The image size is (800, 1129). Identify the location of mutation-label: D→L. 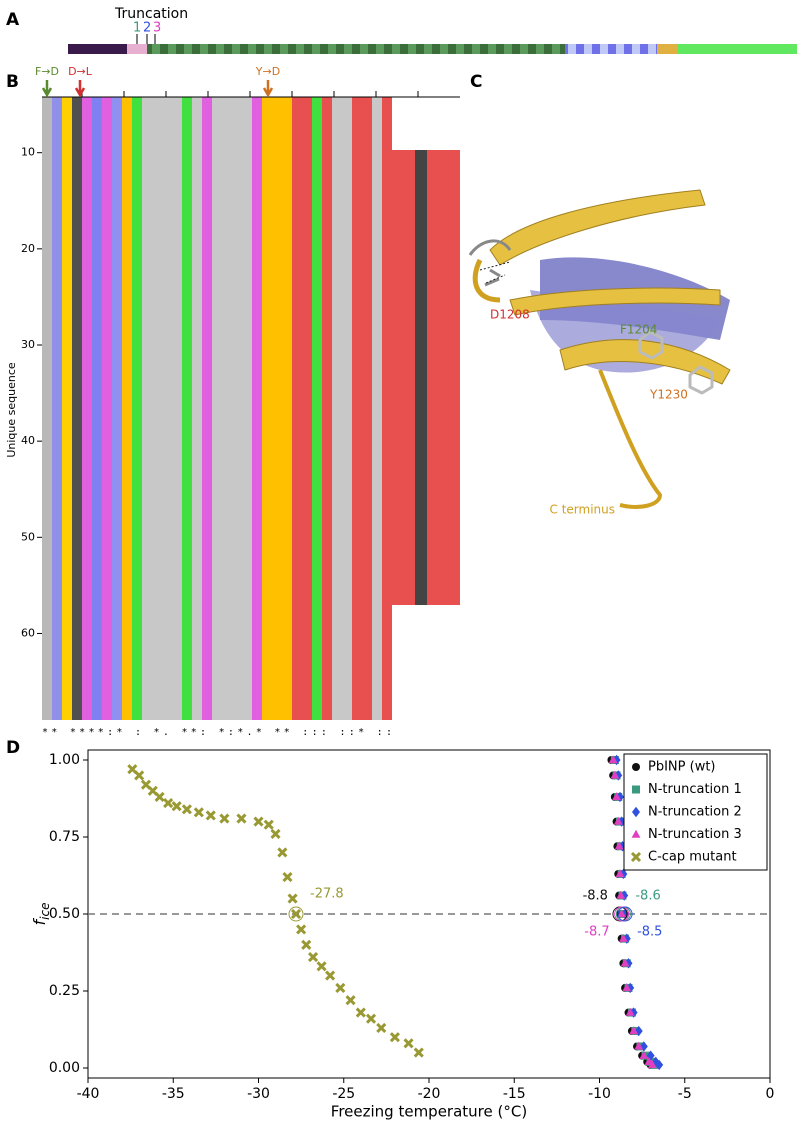
(80, 71).